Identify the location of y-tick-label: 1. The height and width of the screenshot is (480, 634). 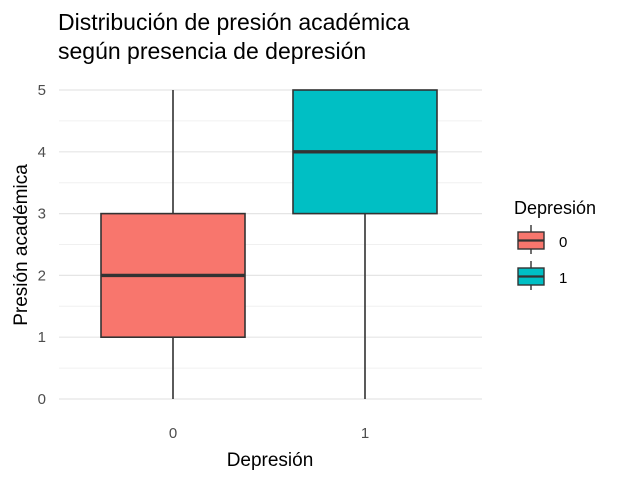
(42, 337).